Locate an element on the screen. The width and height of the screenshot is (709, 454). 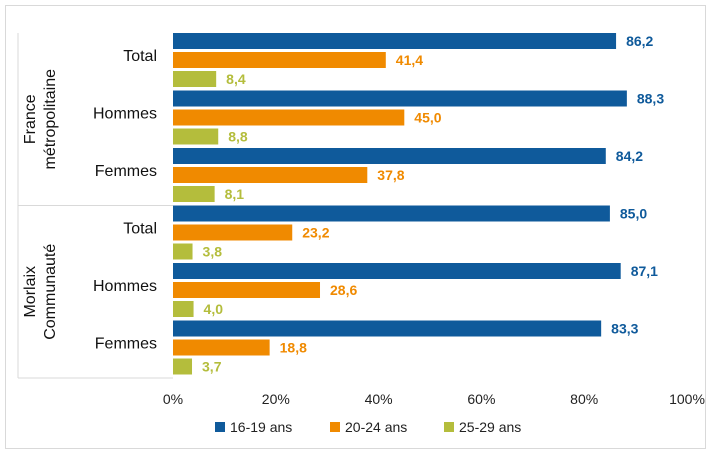
data-label: 8,4 is located at coordinates (236, 79).